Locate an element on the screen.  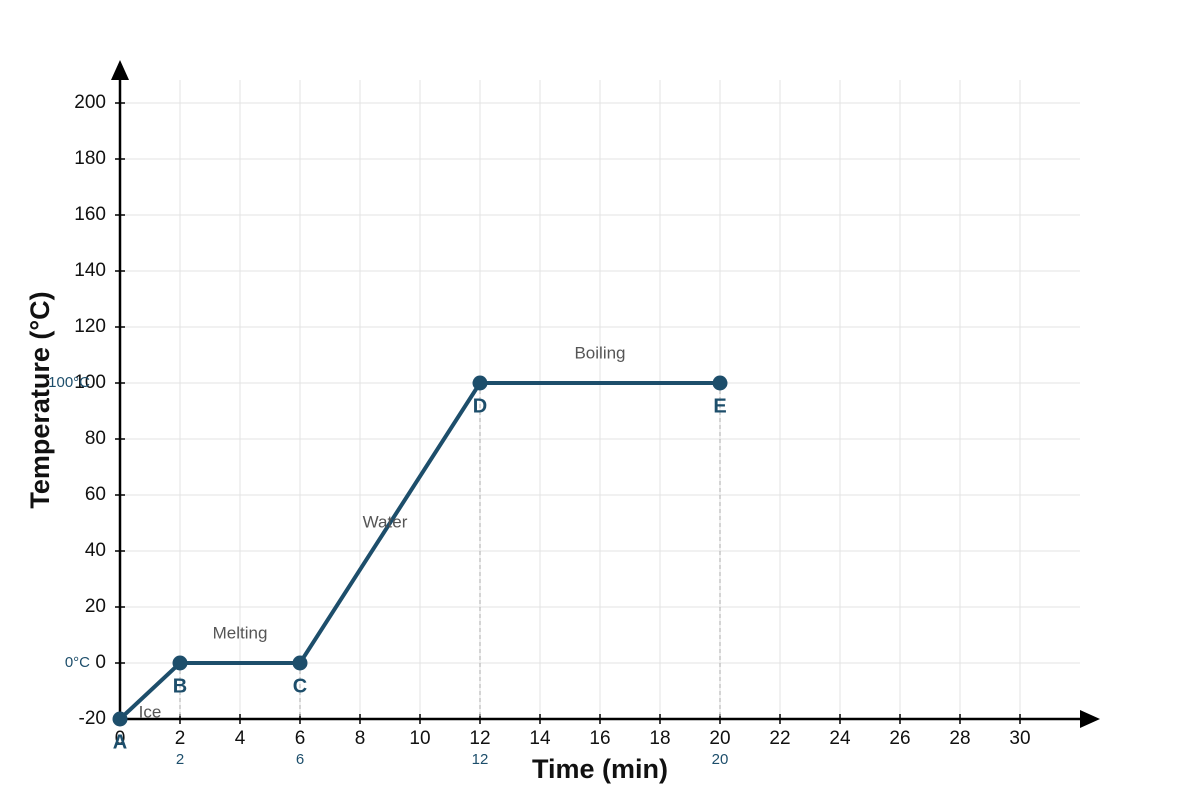
x-tick-label: 22 is located at coordinates (779, 738).